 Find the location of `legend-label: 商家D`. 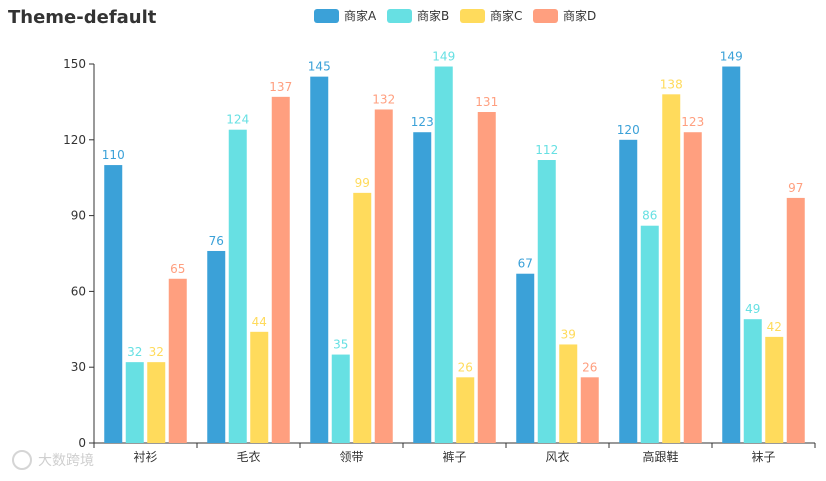

legend-label: 商家D is located at coordinates (579, 15).